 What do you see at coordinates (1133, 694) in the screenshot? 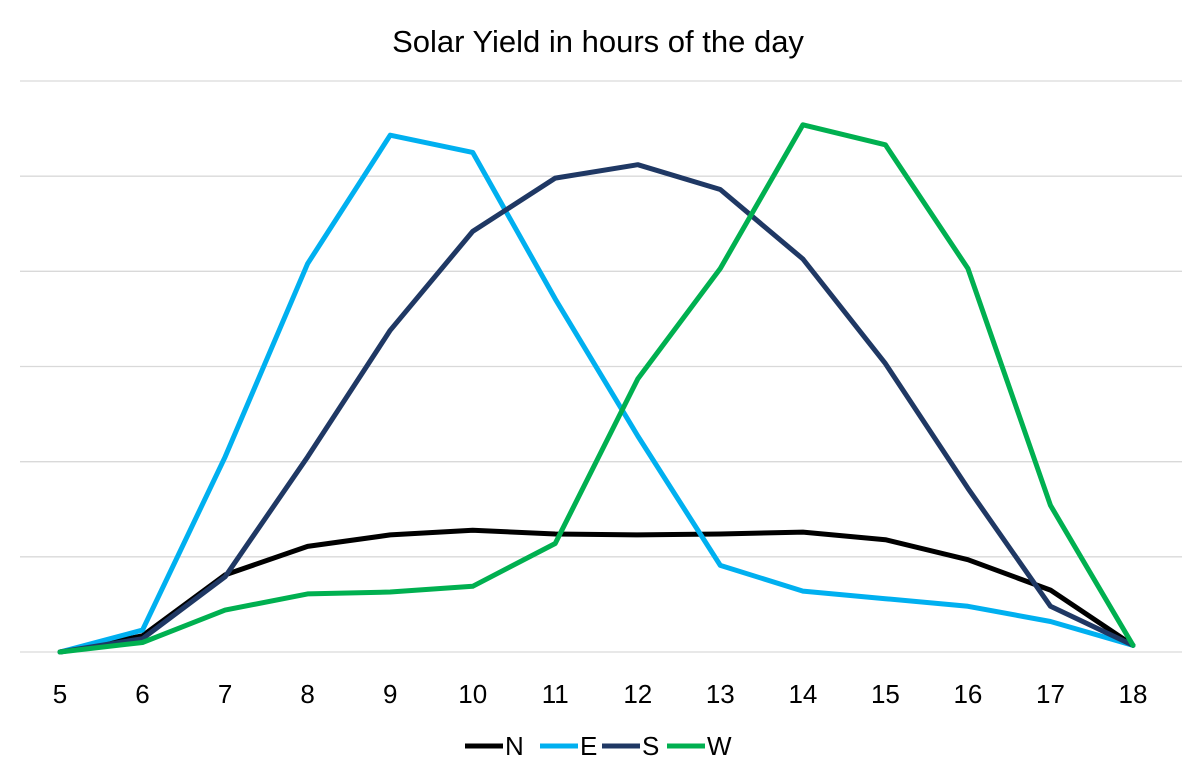
I see `x-tick-label: 18` at bounding box center [1133, 694].